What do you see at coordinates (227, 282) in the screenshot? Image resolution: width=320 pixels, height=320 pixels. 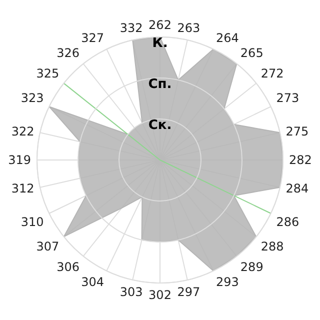 I see `spoke-label: 293` at bounding box center [227, 282].